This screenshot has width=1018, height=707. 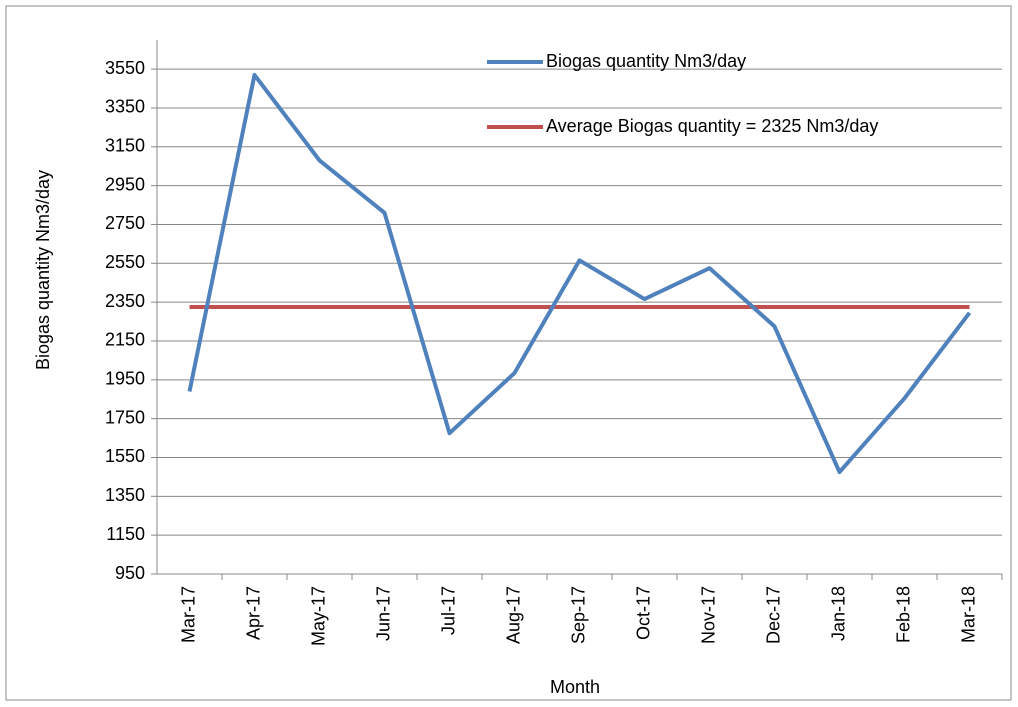 What do you see at coordinates (125, 146) in the screenshot?
I see `y-tick-label: 3150` at bounding box center [125, 146].